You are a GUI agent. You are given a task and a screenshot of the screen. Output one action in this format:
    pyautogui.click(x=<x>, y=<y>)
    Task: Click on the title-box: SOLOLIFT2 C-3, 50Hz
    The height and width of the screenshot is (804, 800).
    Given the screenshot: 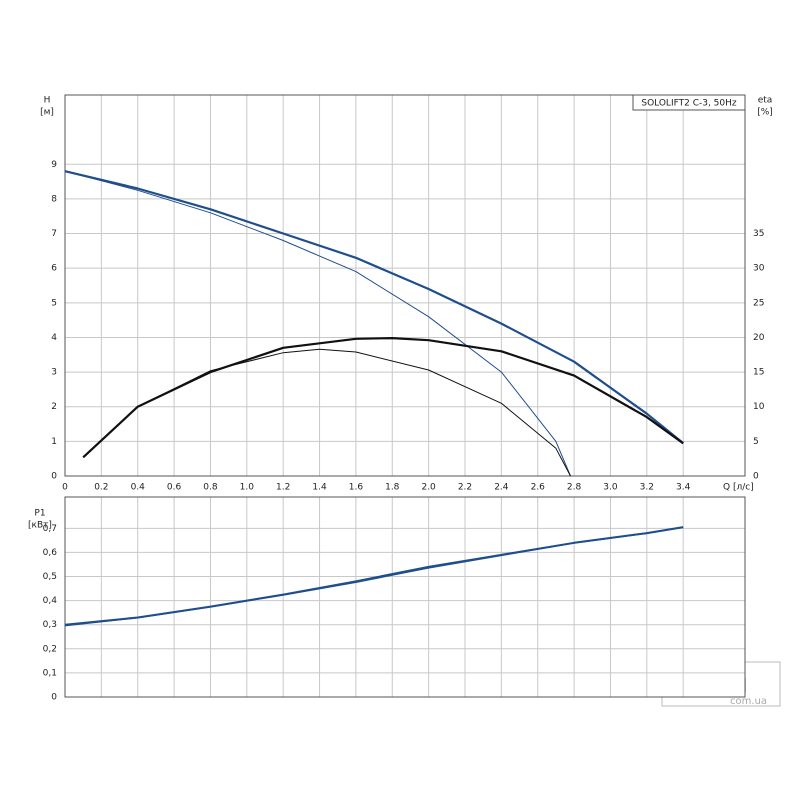 What is the action you would take?
    pyautogui.click(x=689, y=102)
    